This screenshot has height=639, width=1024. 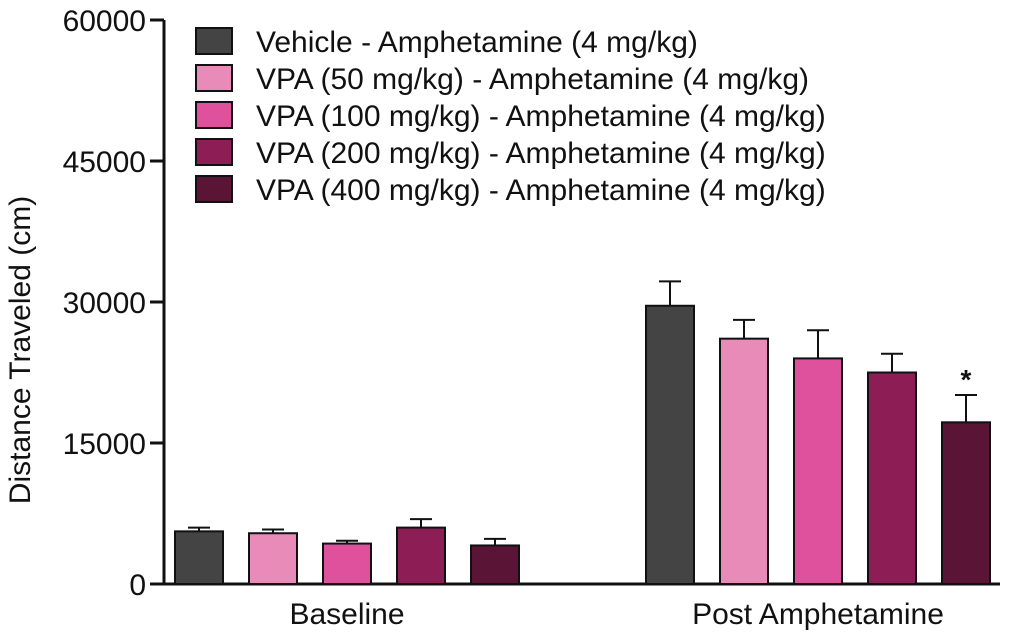 What do you see at coordinates (532, 79) in the screenshot?
I see `legend-label: VPA (50 mg/kg) - Amphetamine (4 mg/kg)` at bounding box center [532, 79].